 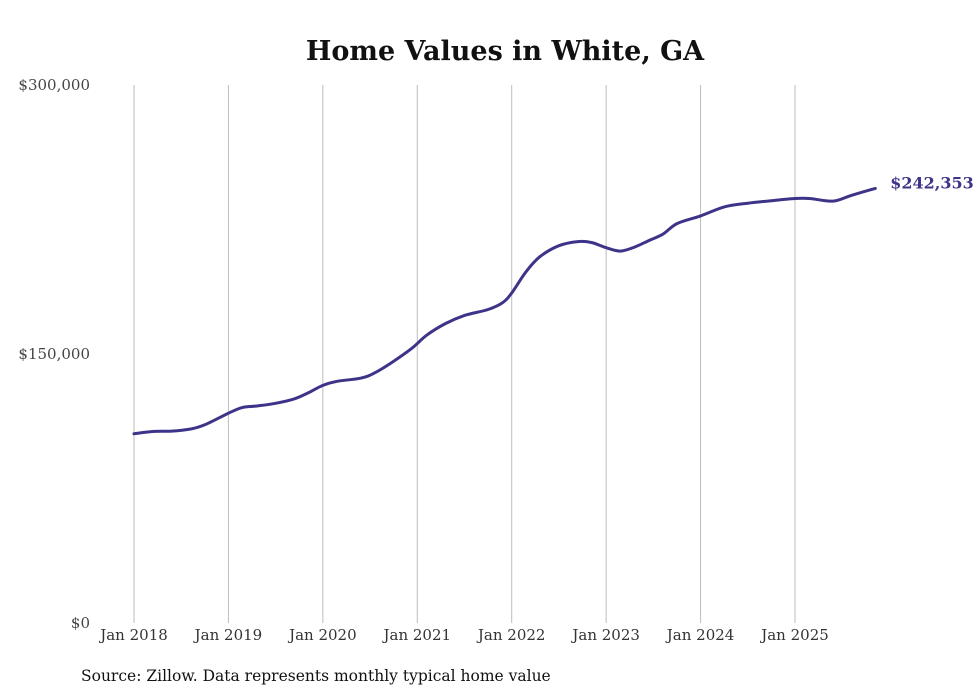 What do you see at coordinates (322, 635) in the screenshot?
I see `x-tick-label: Jan 2020` at bounding box center [322, 635].